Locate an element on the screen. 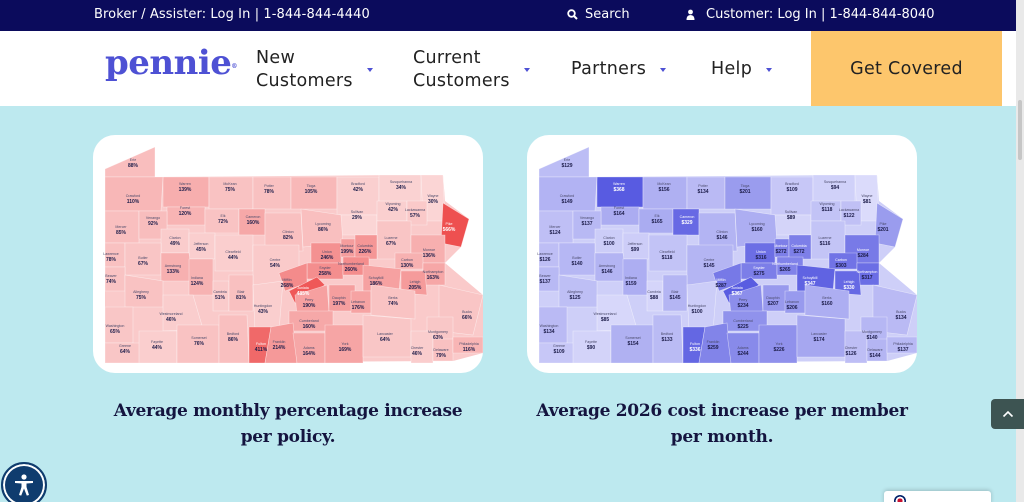 The width and height of the screenshot is (1024, 502). county-value-label: $89 is located at coordinates (791, 218).